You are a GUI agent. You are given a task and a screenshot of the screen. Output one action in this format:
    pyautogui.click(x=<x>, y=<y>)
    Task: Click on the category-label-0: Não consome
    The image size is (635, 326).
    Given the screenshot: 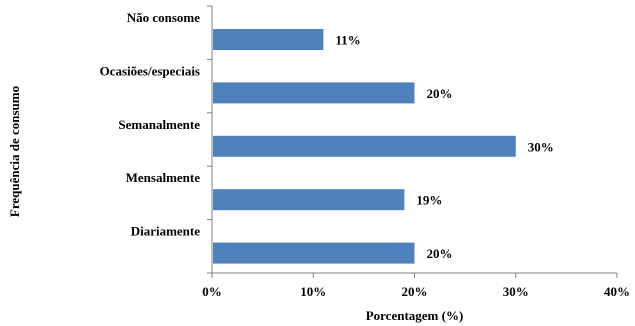 What is the action you would take?
    pyautogui.click(x=164, y=17)
    